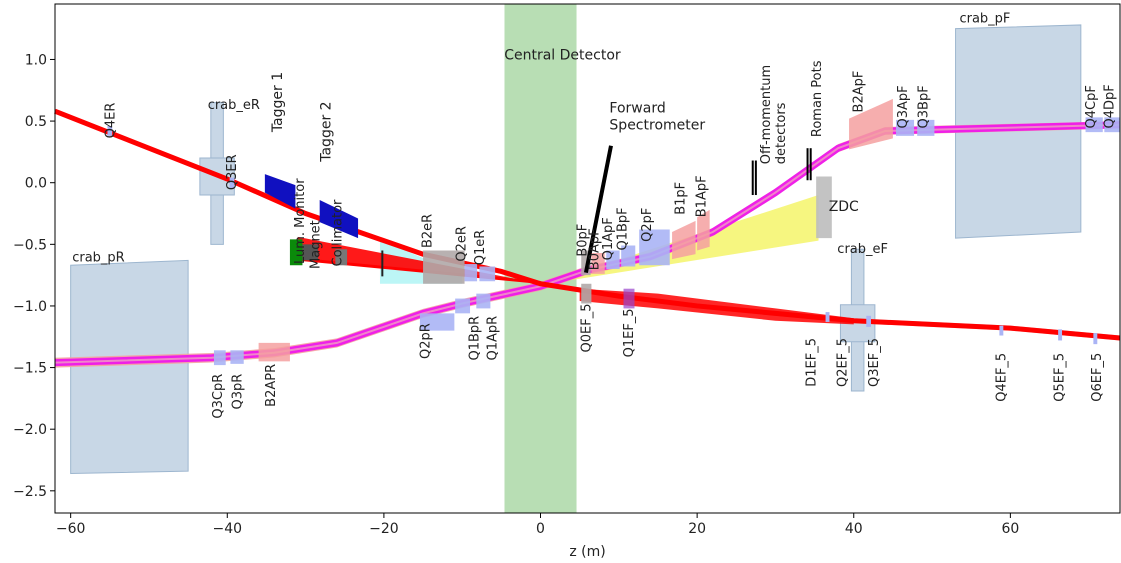 The height and width of the screenshot is (563, 1121). What do you see at coordinates (843, 362) in the screenshot?
I see `element-label-Q2EF_5: Q2EF_5` at bounding box center [843, 362].